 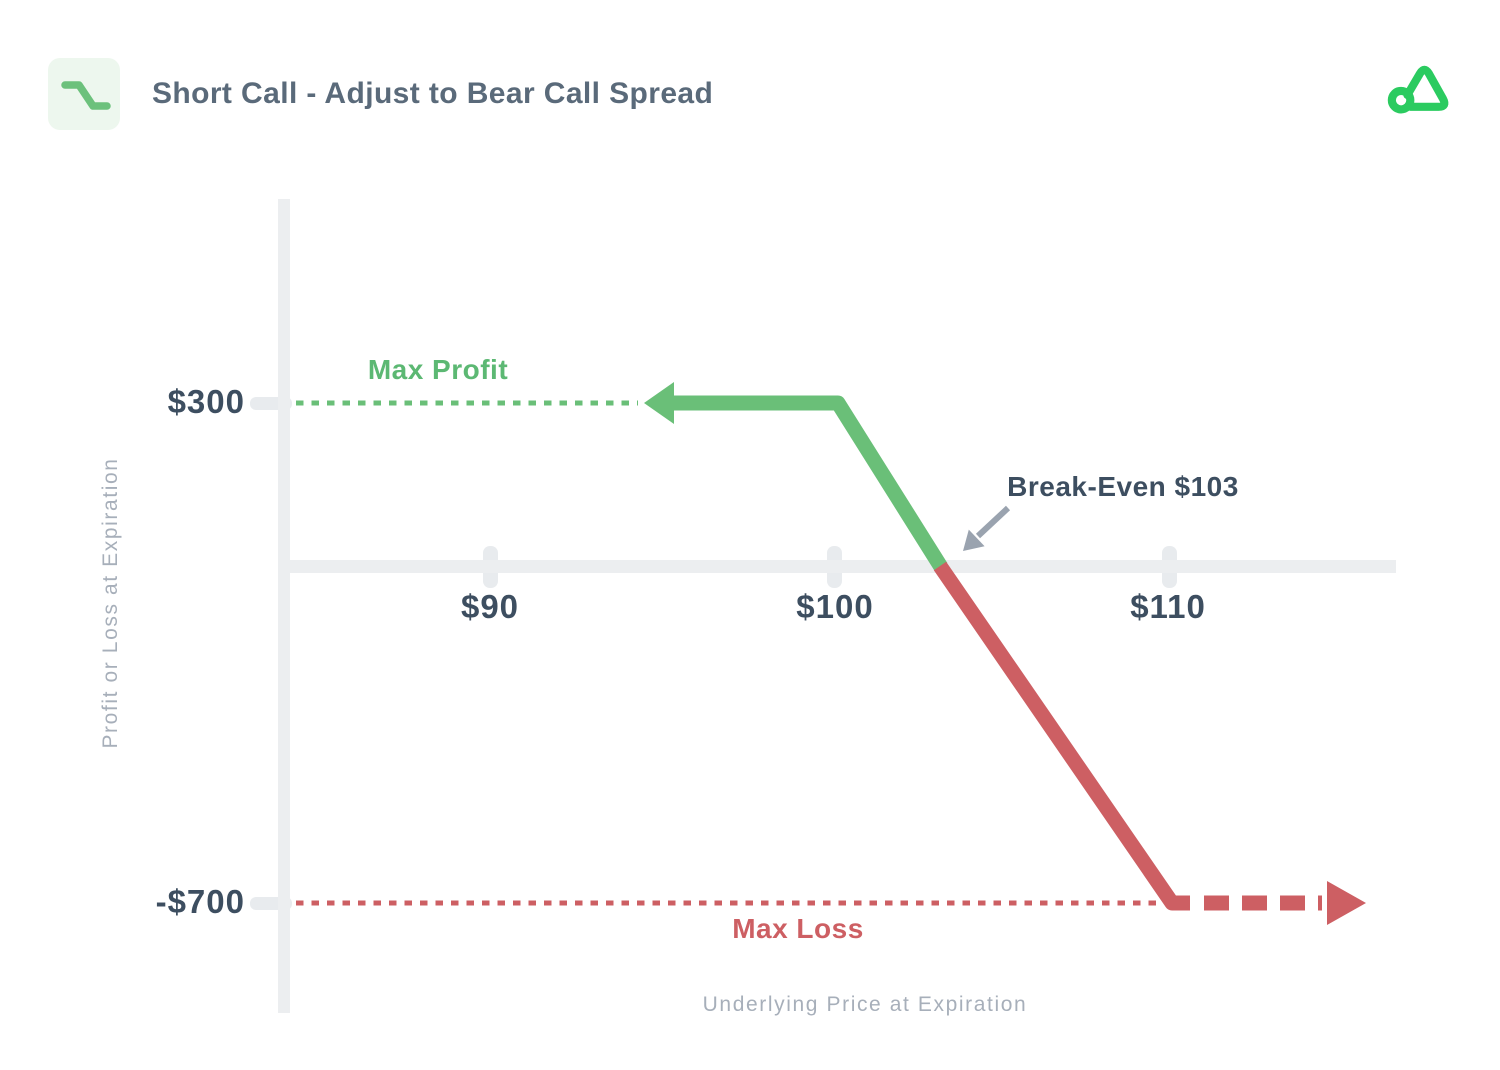 I want to click on break-even-label: Break-Even $103, so click(x=1123, y=486).